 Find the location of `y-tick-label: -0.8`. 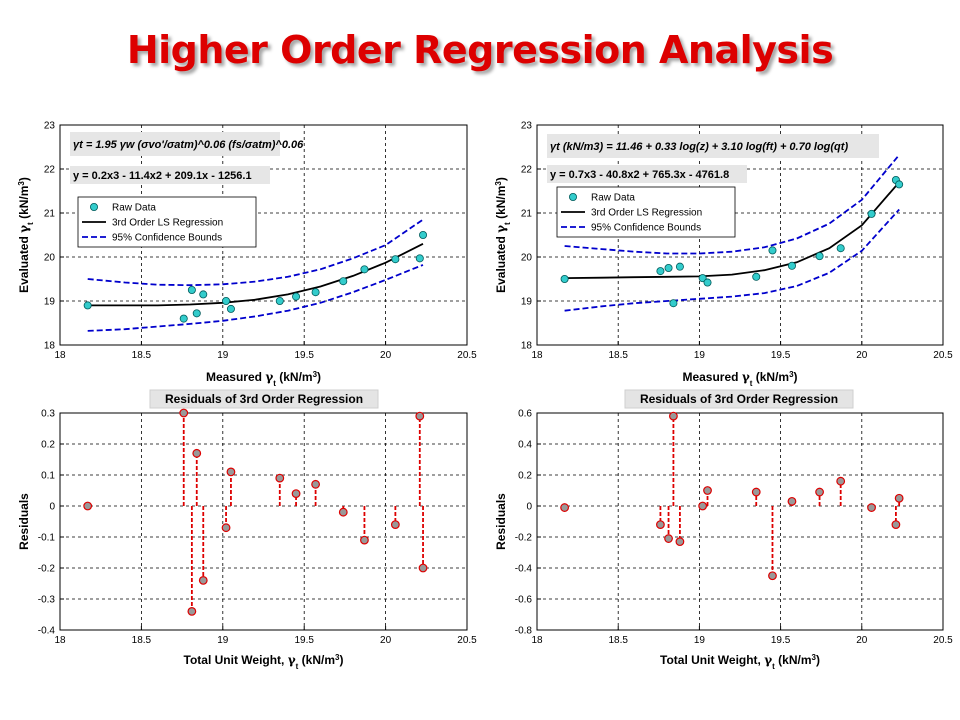

y-tick-label: -0.8 is located at coordinates (524, 631).